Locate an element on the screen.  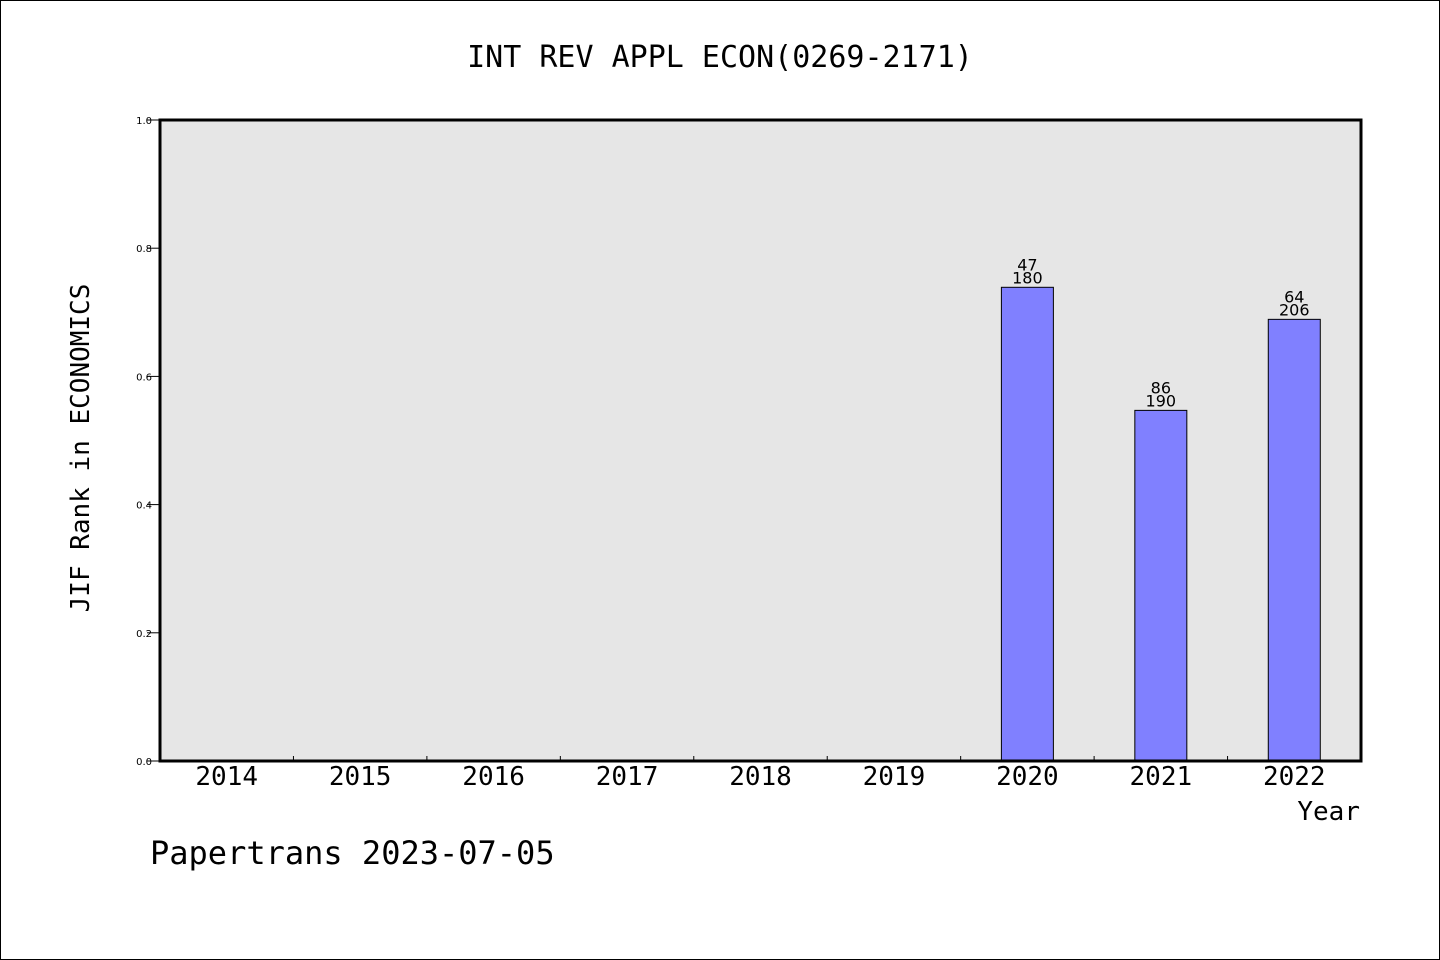
bar-total-label: 180 is located at coordinates (1027, 277).